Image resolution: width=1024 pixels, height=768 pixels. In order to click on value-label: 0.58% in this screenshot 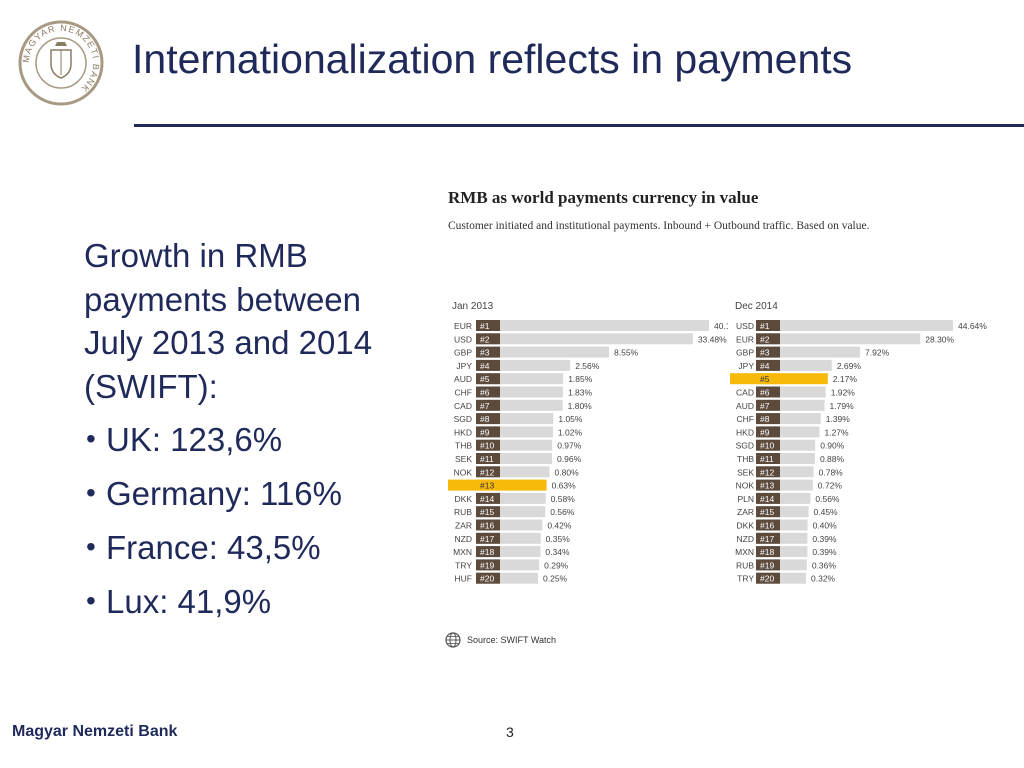, I will do `click(563, 499)`.